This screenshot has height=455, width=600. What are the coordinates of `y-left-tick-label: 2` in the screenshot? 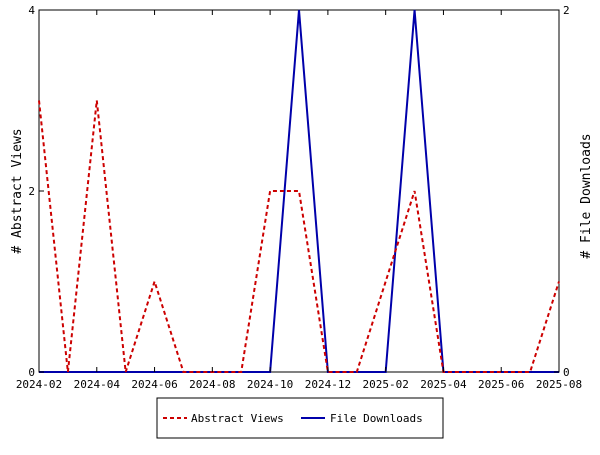 It's located at (31, 191).